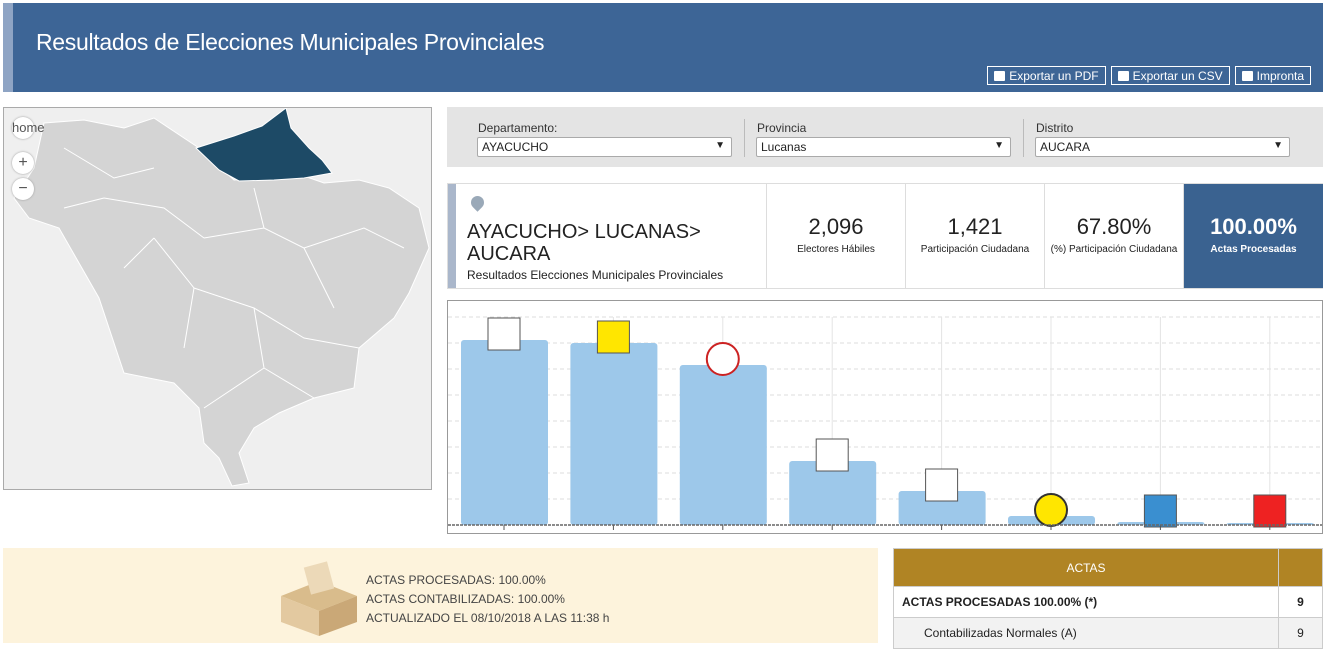  I want to click on table-row: Contabilizadas Normales (A) 9, so click(1108, 633).